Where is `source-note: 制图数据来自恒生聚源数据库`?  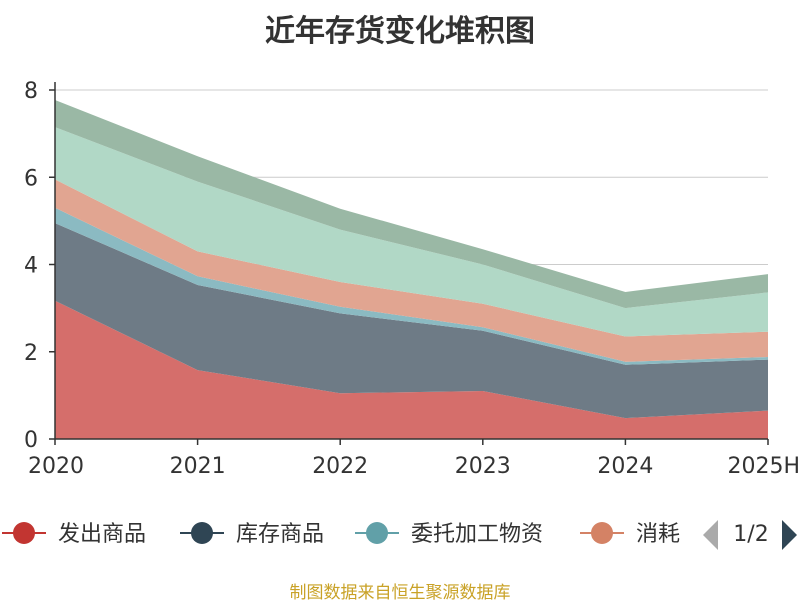
source-note: 制图数据来自恒生聚源数据库 is located at coordinates (400, 593).